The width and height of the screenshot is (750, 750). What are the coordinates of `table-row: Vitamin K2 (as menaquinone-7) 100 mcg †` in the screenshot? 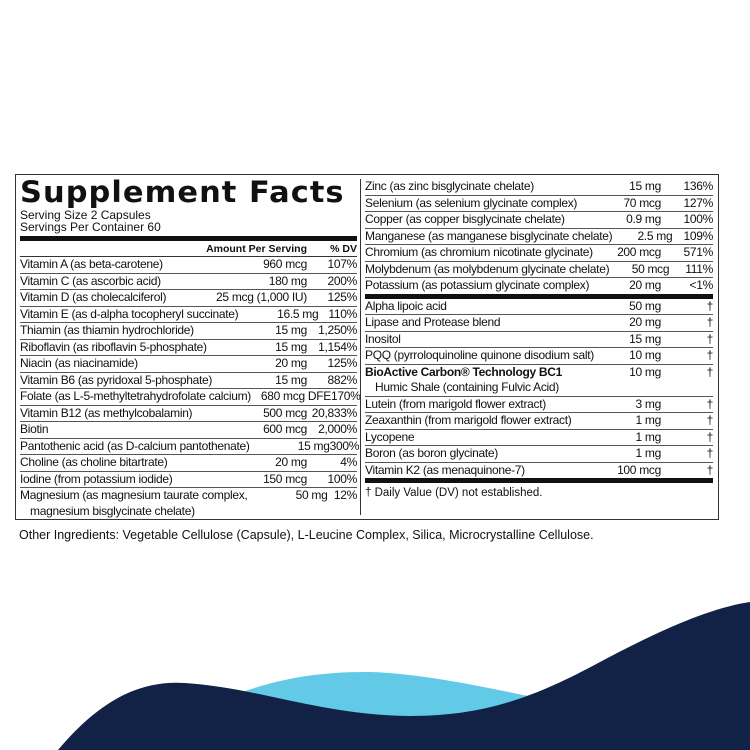 It's located at (539, 471).